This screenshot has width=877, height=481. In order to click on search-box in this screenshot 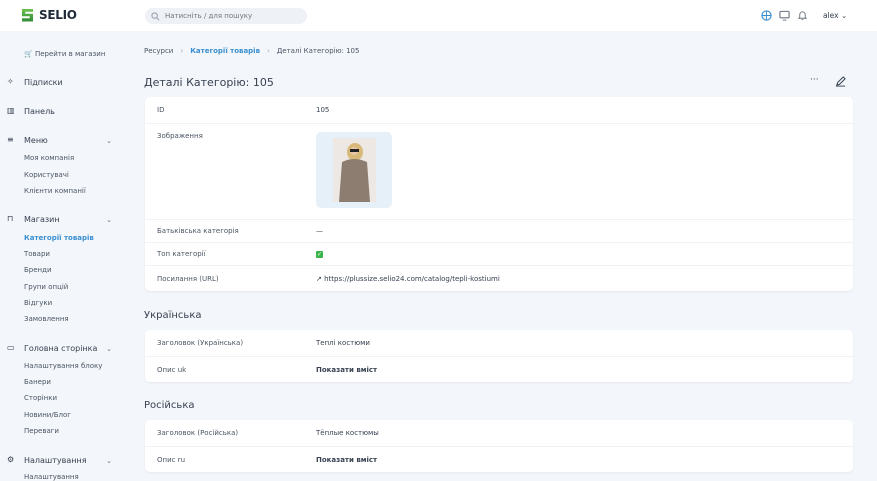, I will do `click(226, 16)`.